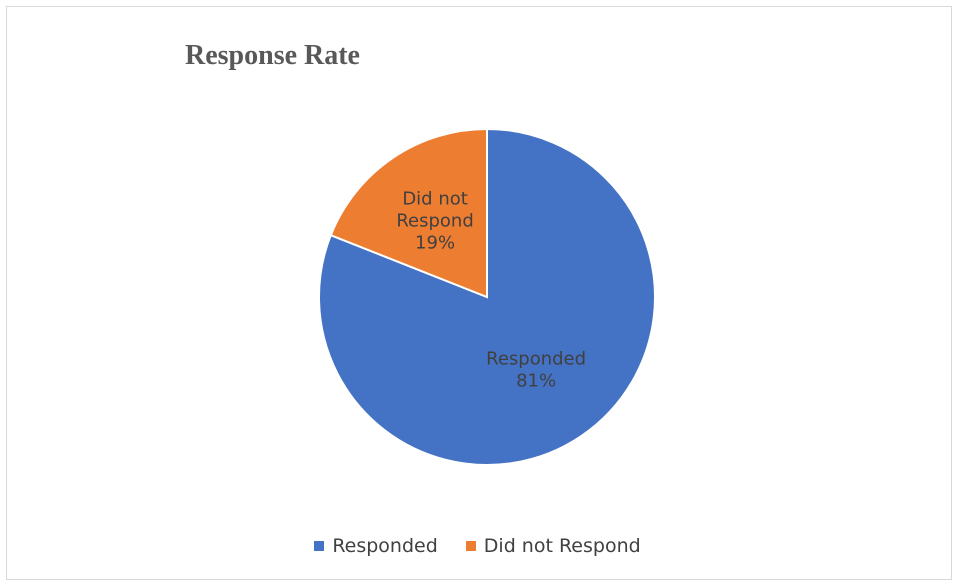  I want to click on legend-swatch-did-not-respond, so click(470, 546).